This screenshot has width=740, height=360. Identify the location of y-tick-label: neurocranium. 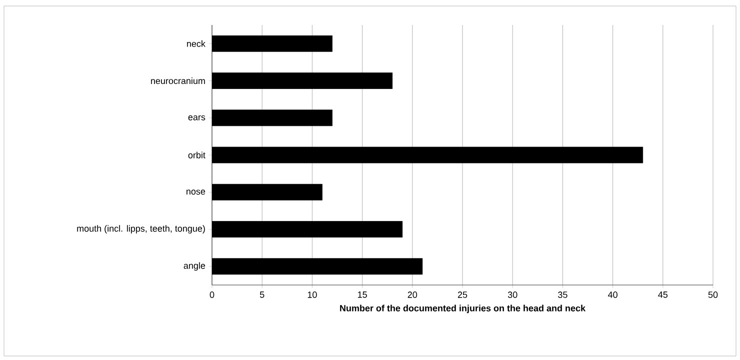
(178, 80).